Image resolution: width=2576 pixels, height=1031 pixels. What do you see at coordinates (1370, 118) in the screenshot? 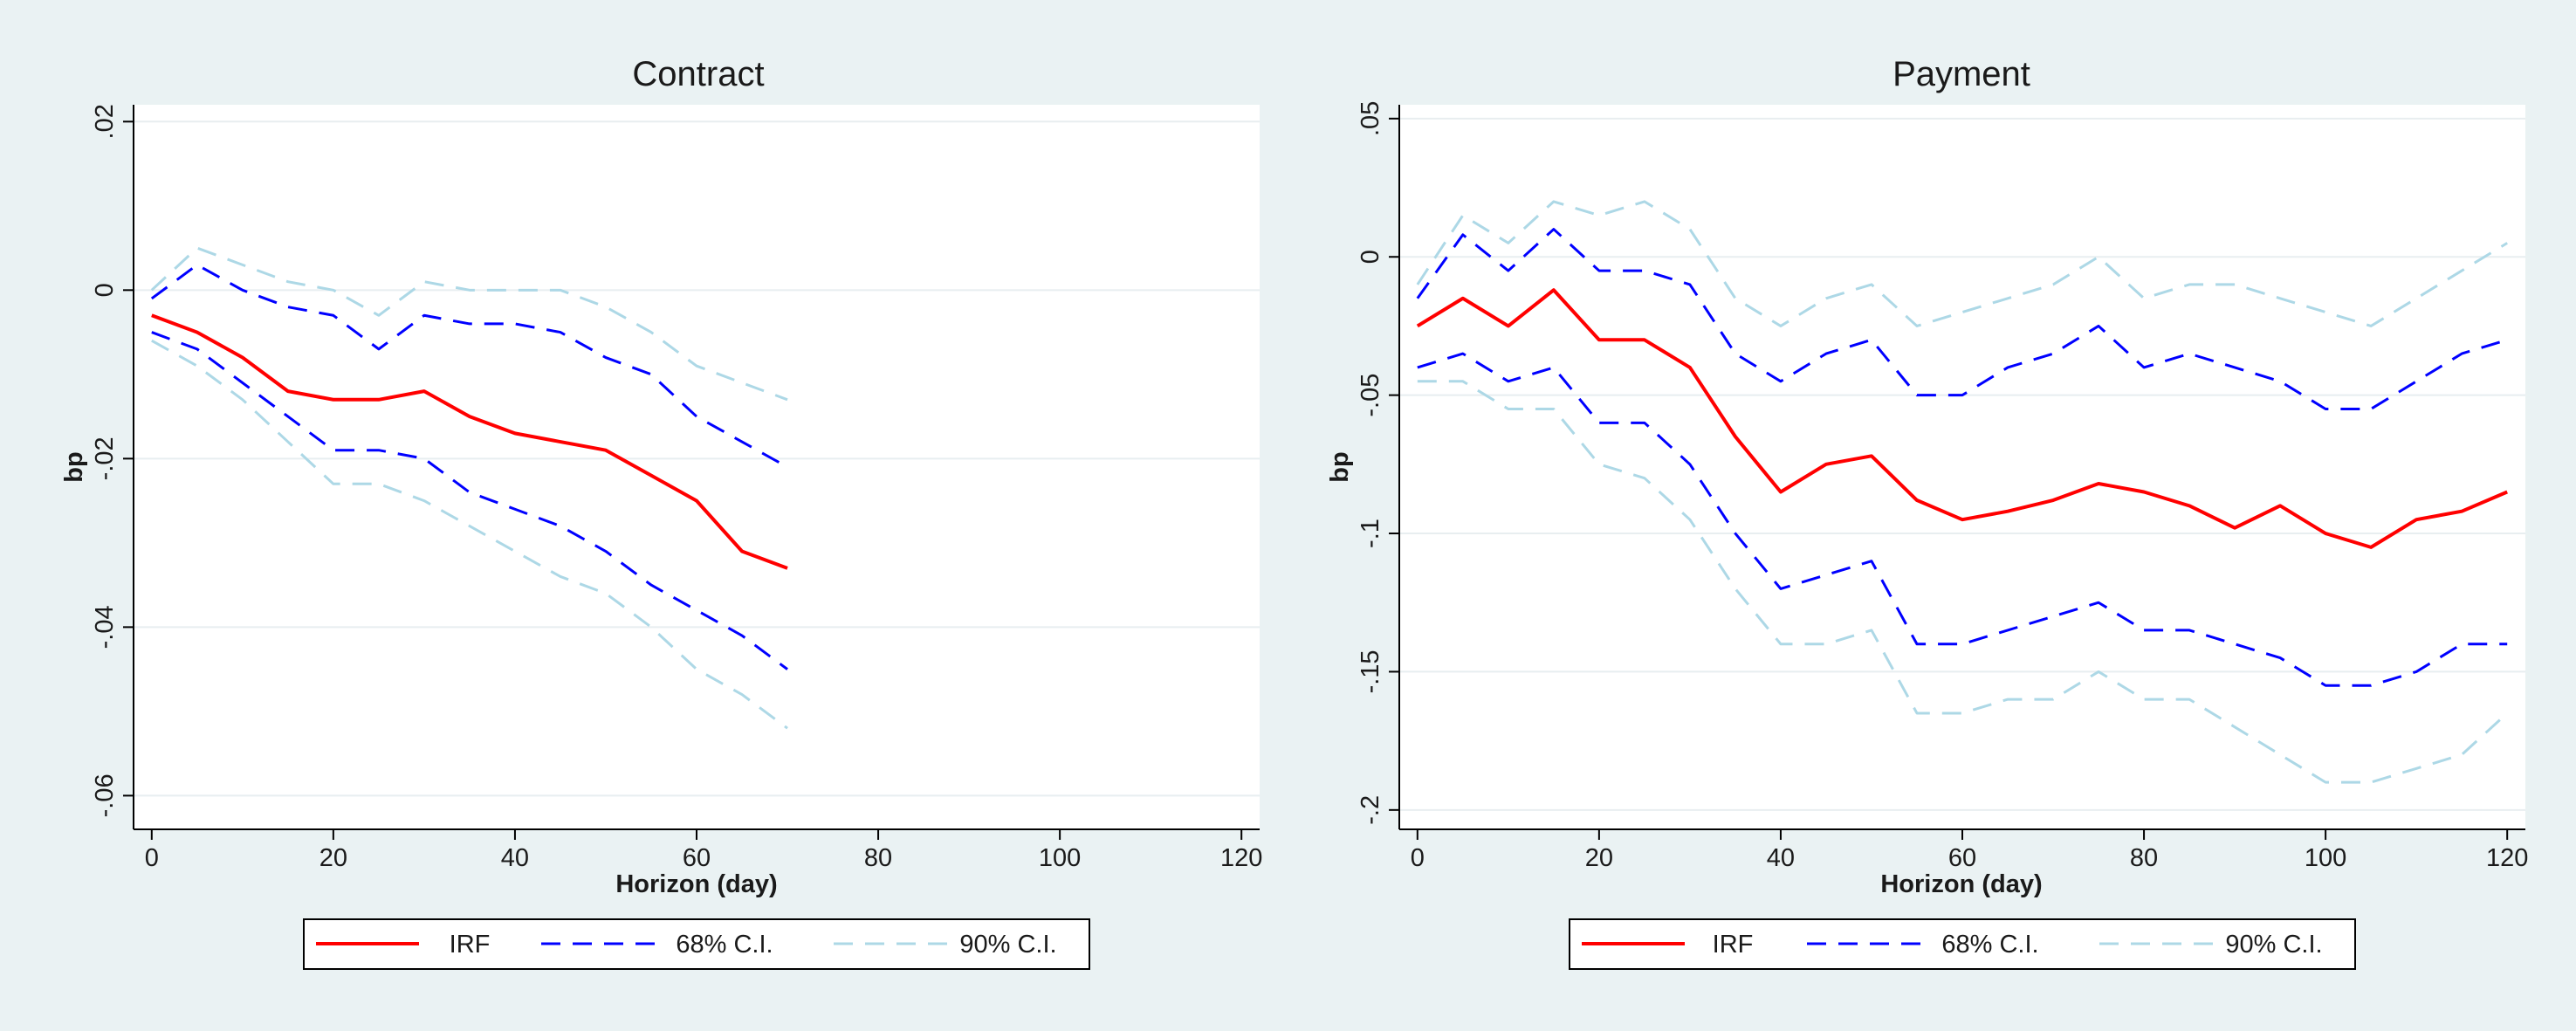
I see `y-tick-label: .05` at bounding box center [1370, 118].